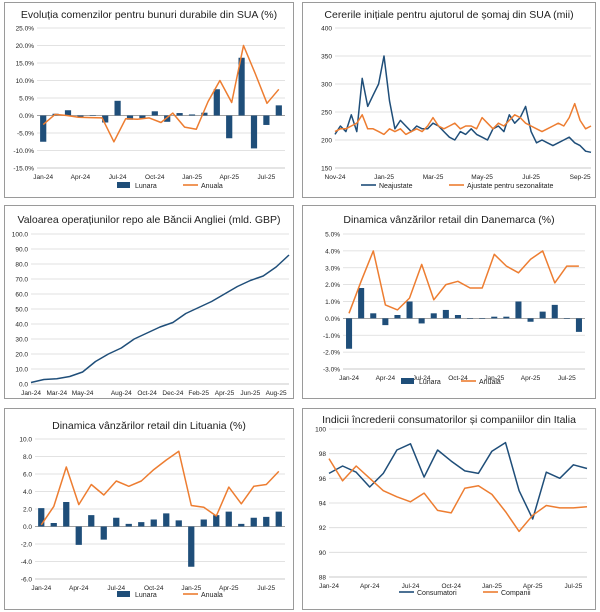 The width and height of the screenshot is (600, 612). Describe the element at coordinates (23, 169) in the screenshot. I see `y-tick-label: -15.0%` at that location.